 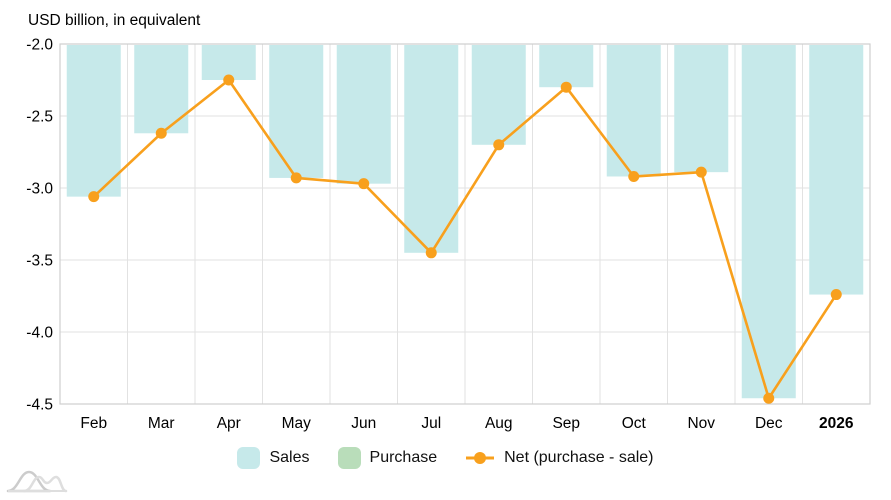 I want to click on y-tick-label: -4.0, so click(x=39, y=333).